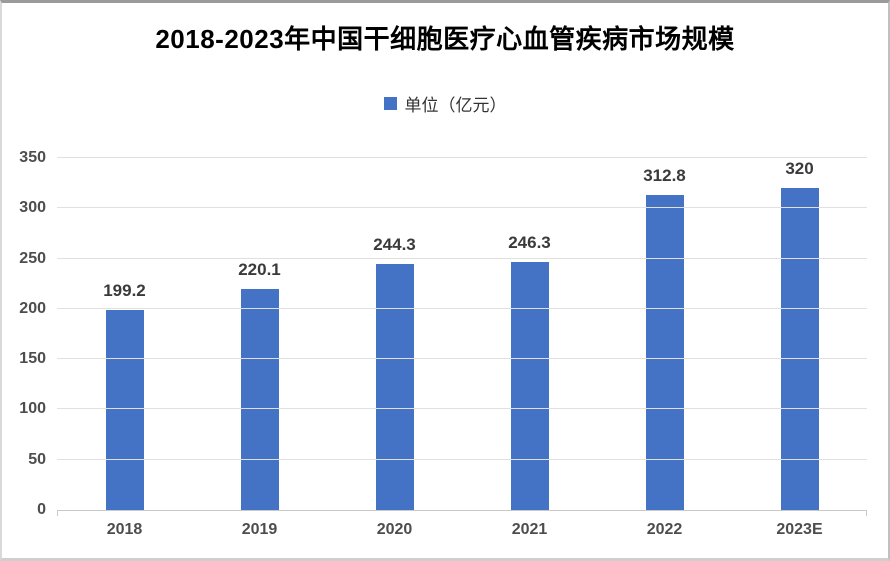 The height and width of the screenshot is (561, 890). Describe the element at coordinates (664, 352) in the screenshot. I see `bar-2022` at that location.